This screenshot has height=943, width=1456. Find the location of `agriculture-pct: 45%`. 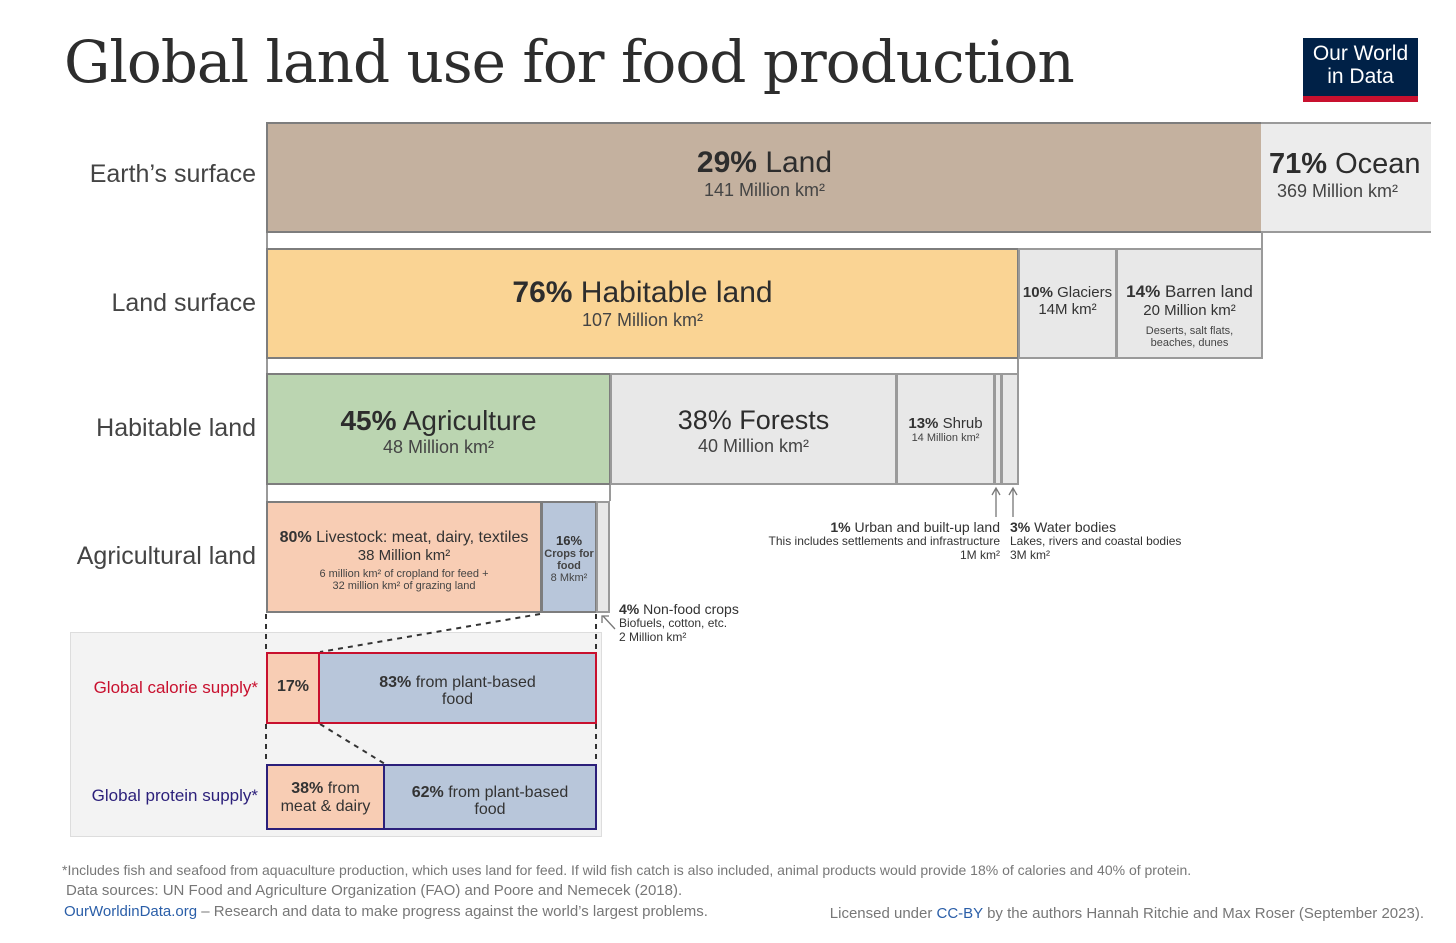

agriculture-pct: 45% is located at coordinates (368, 420).